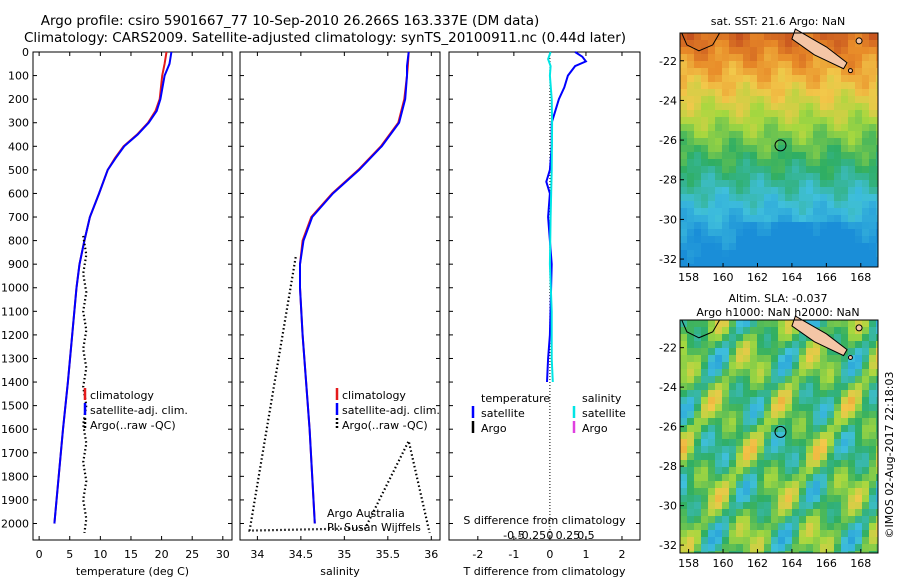 This screenshot has width=900, height=580. I want to click on map-y-tick-label: -24, so click(668, 100).